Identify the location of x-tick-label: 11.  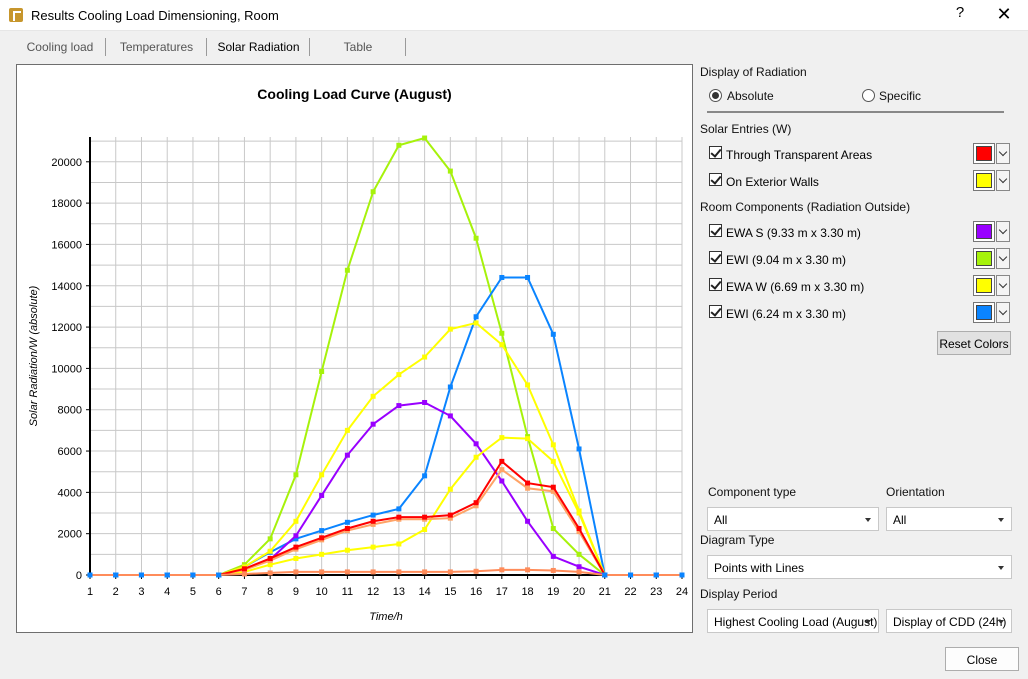
(347, 592).